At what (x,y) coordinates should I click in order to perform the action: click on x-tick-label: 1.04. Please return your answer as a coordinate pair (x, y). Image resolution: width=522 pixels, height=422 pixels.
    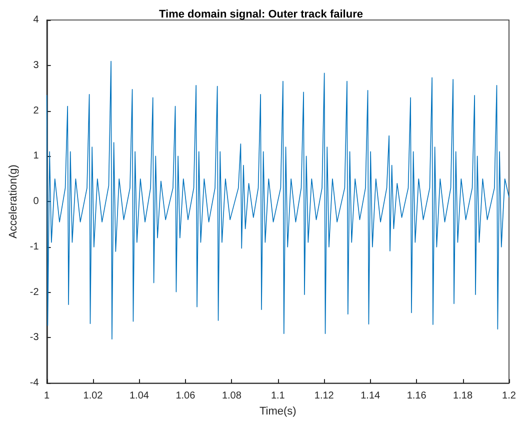
    Looking at the image, I should click on (140, 396).